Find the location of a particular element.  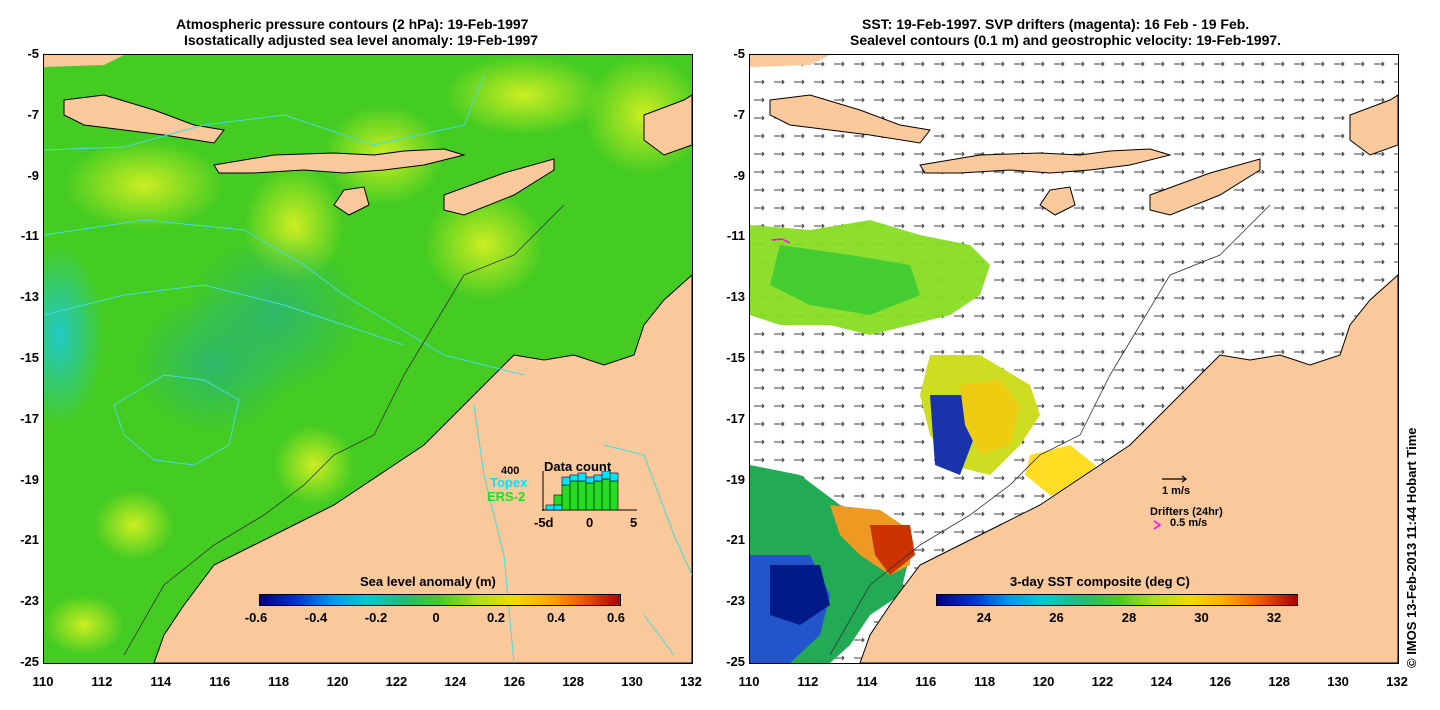

right-x-tick-label: 116 is located at coordinates (926, 681).